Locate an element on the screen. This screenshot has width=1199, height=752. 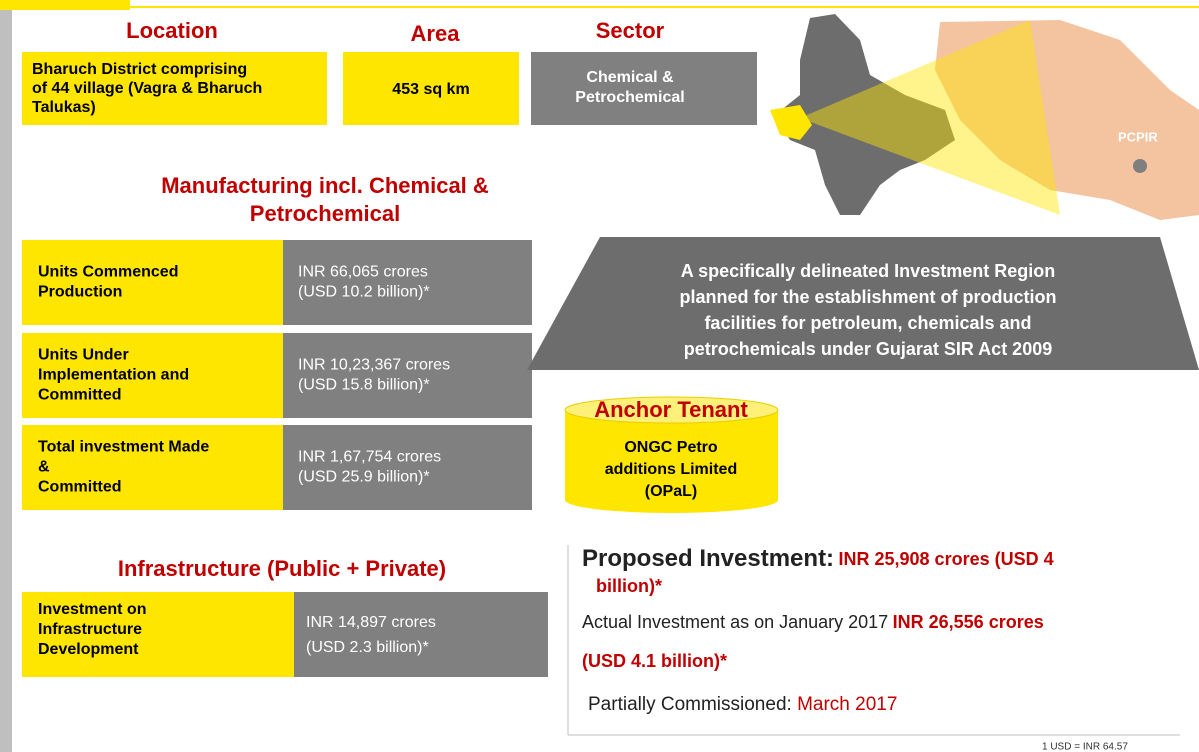
row-label: Units Commenced is located at coordinates (108, 272).